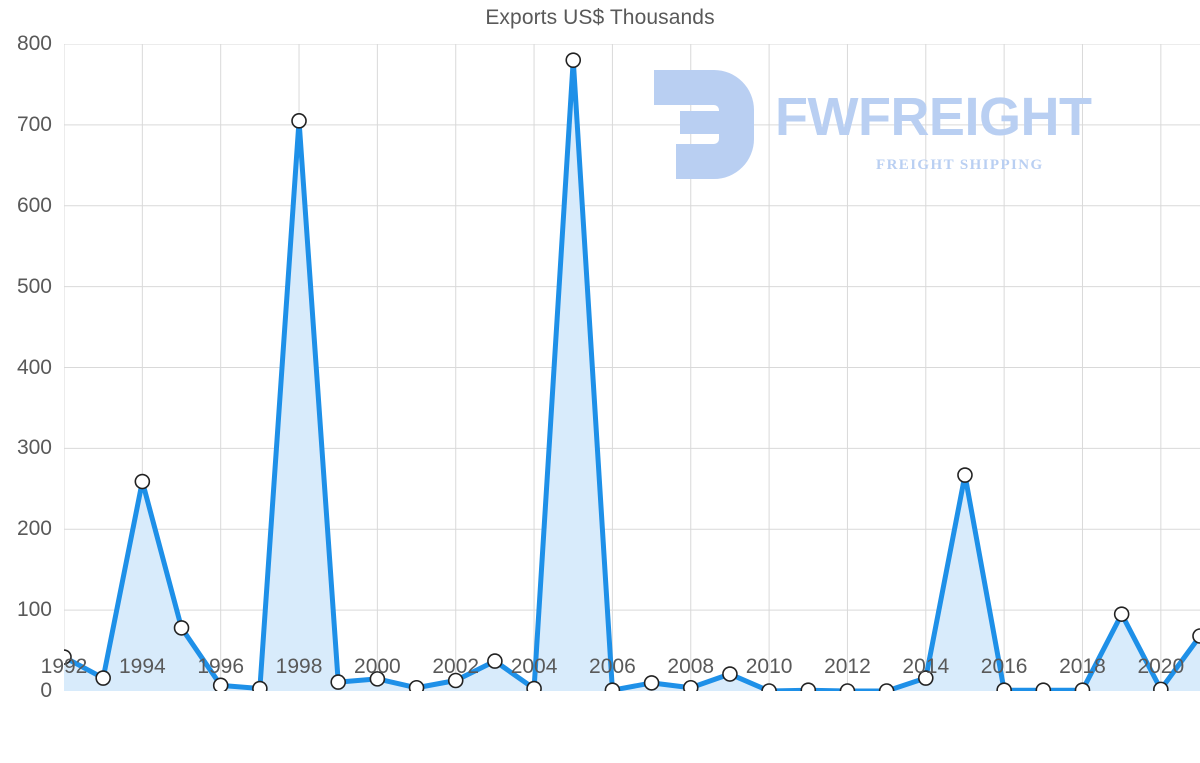 The height and width of the screenshot is (763, 1200). What do you see at coordinates (299, 666) in the screenshot?
I see `x-axis-tick-label: 1998` at bounding box center [299, 666].